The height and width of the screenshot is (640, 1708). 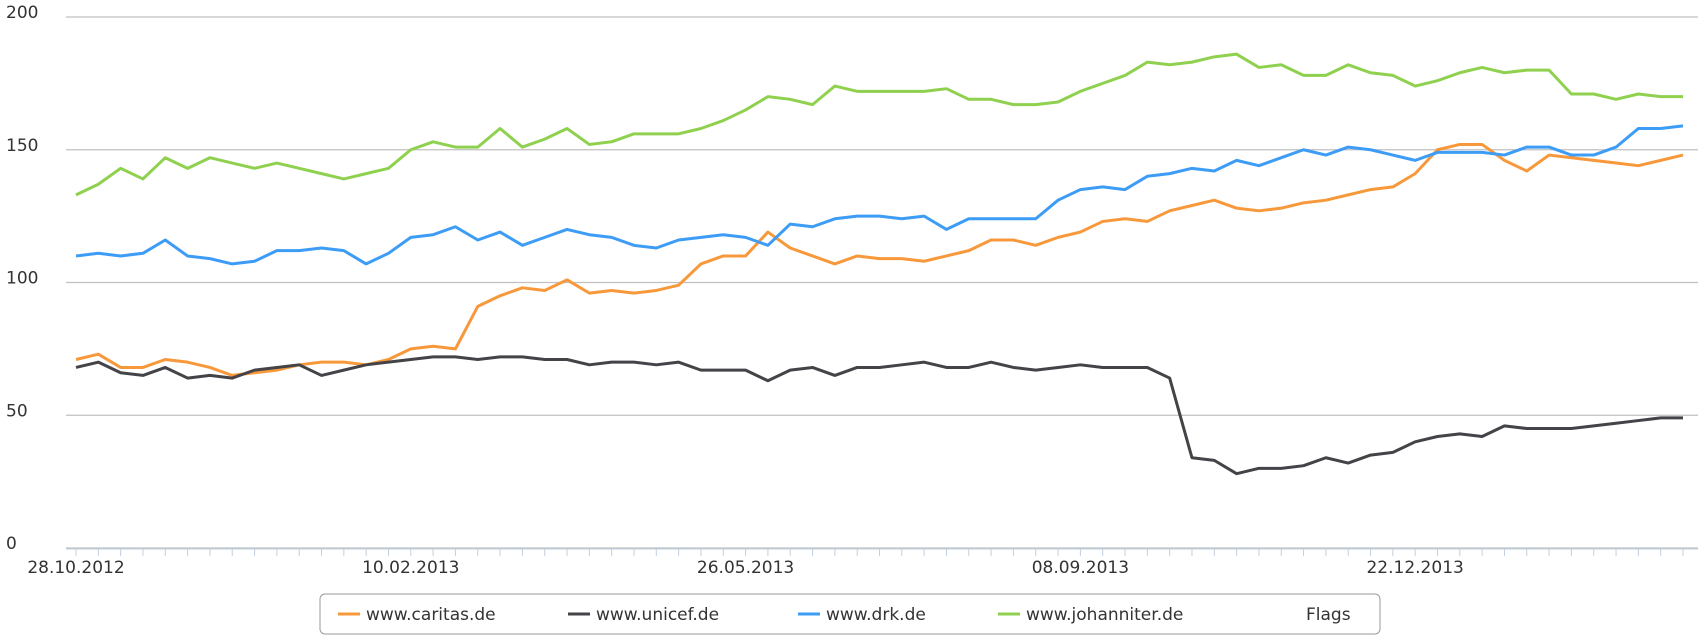 What do you see at coordinates (1080, 568) in the screenshot?
I see `x-tick-label: 08.09.2013` at bounding box center [1080, 568].